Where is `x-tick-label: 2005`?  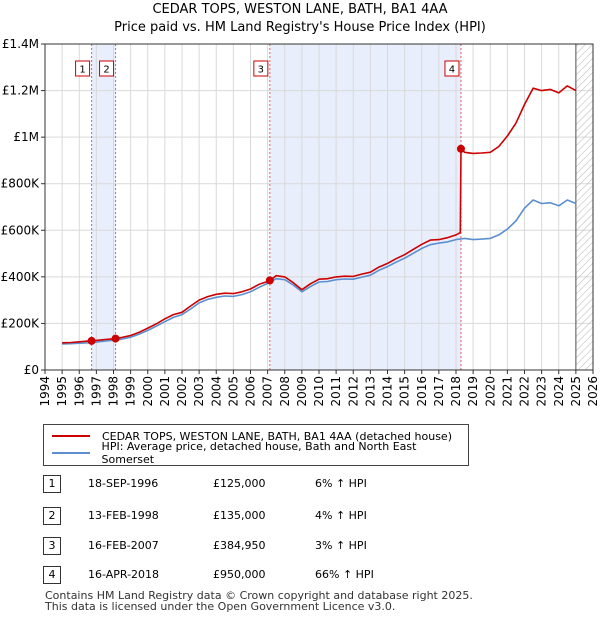
x-tick-label: 2005 is located at coordinates (233, 391).